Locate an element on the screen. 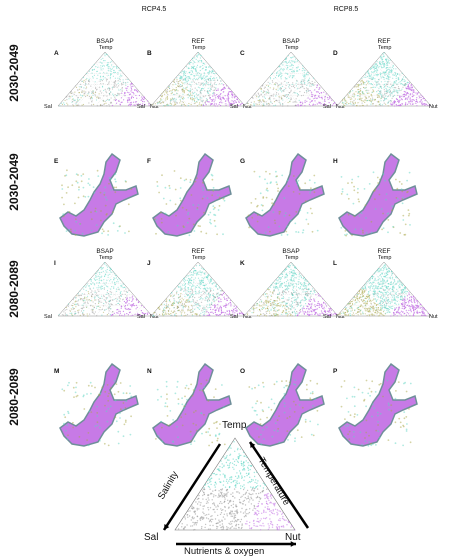 This screenshot has height=559, width=474. panel-letter: P is located at coordinates (335, 371).